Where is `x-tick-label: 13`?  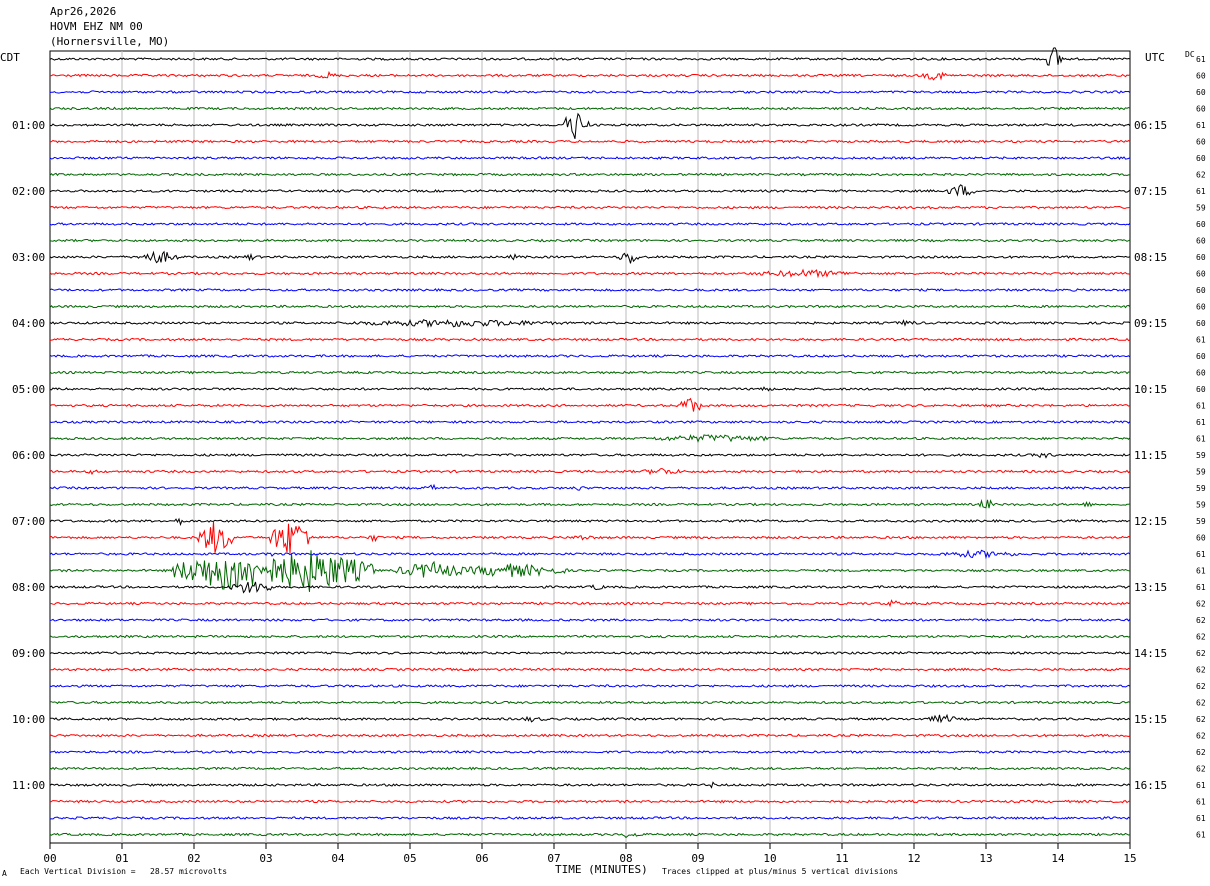
x-tick-label: 13 is located at coordinates (985, 858).